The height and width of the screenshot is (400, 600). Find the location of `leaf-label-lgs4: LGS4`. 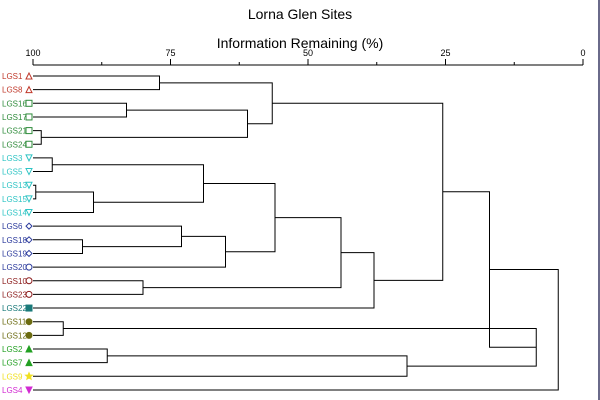

leaf-label-lgs4: LGS4 is located at coordinates (12, 390).